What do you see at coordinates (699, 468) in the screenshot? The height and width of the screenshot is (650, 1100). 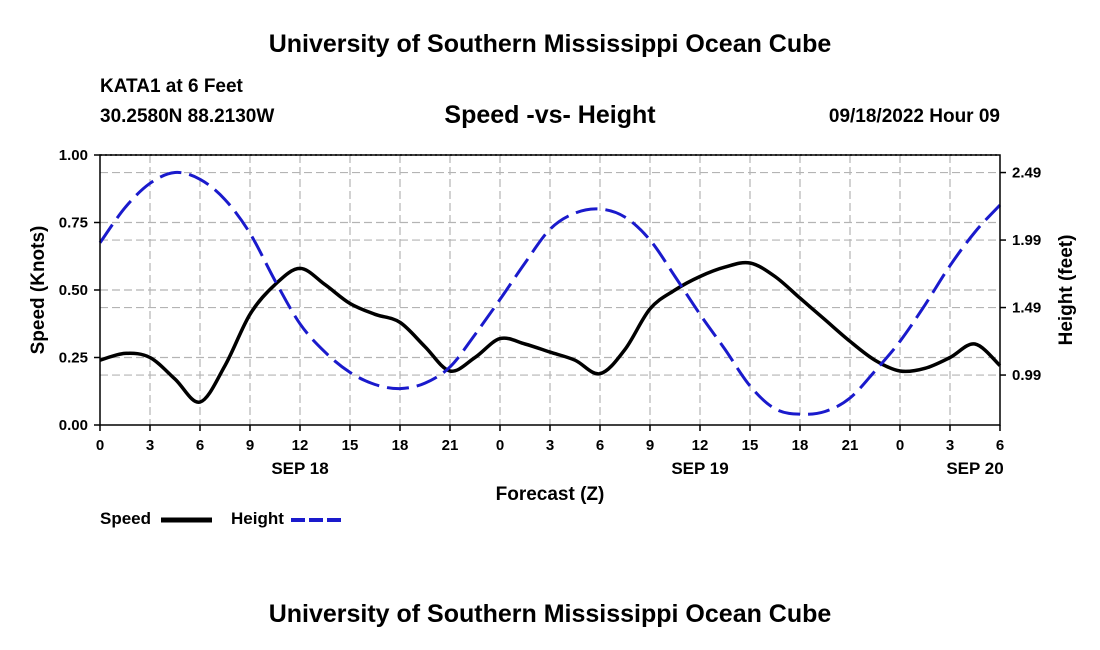 I see `date-label: SEP 19` at bounding box center [699, 468].